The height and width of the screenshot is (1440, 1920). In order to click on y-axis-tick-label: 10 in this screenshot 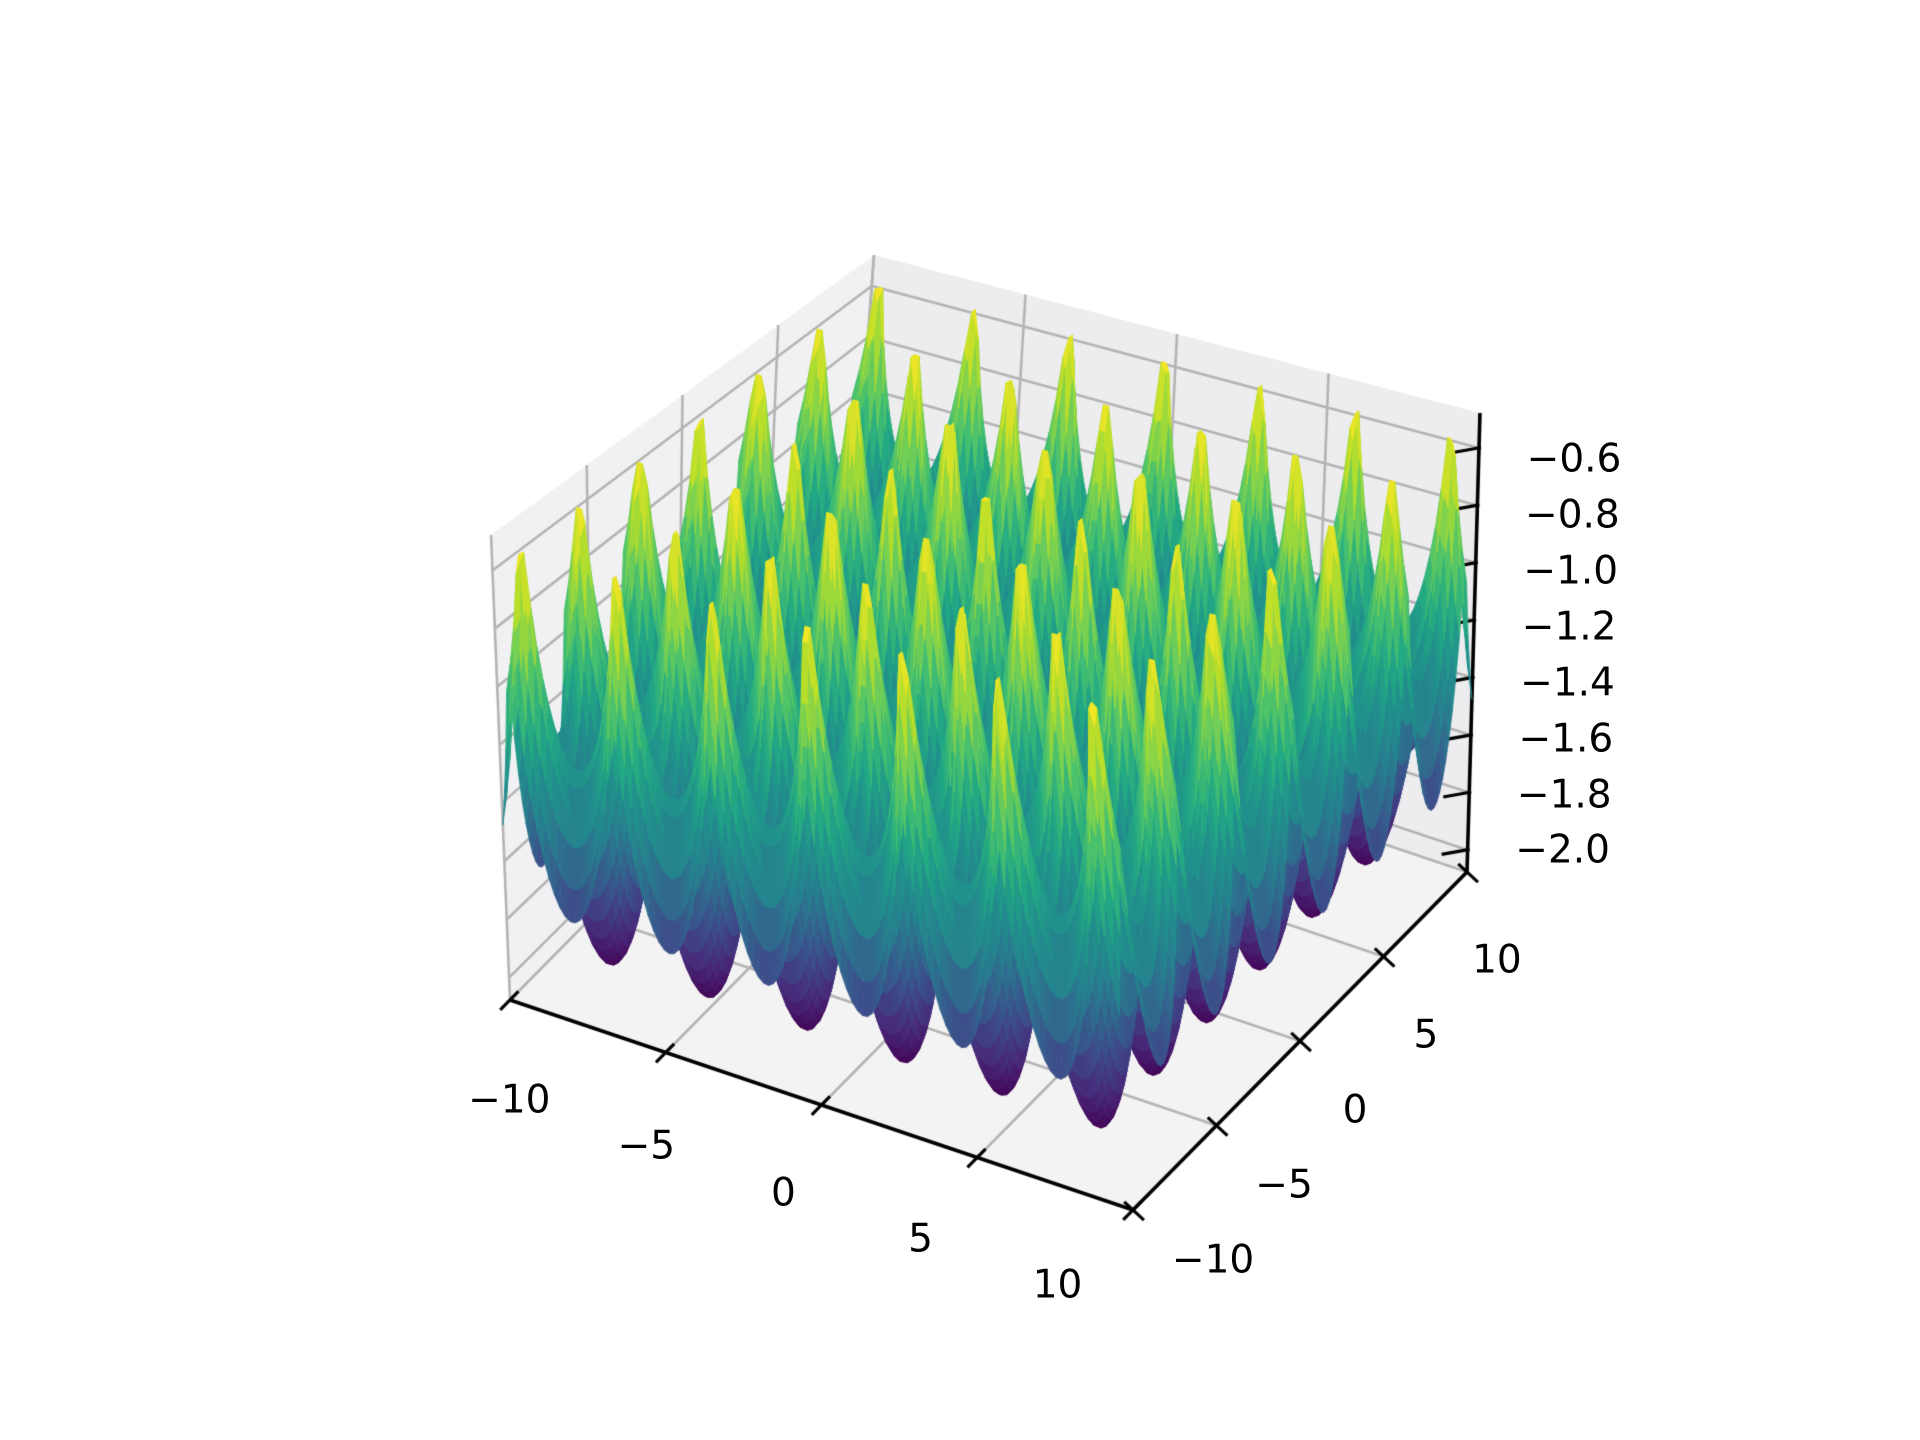, I will do `click(1497, 960)`.